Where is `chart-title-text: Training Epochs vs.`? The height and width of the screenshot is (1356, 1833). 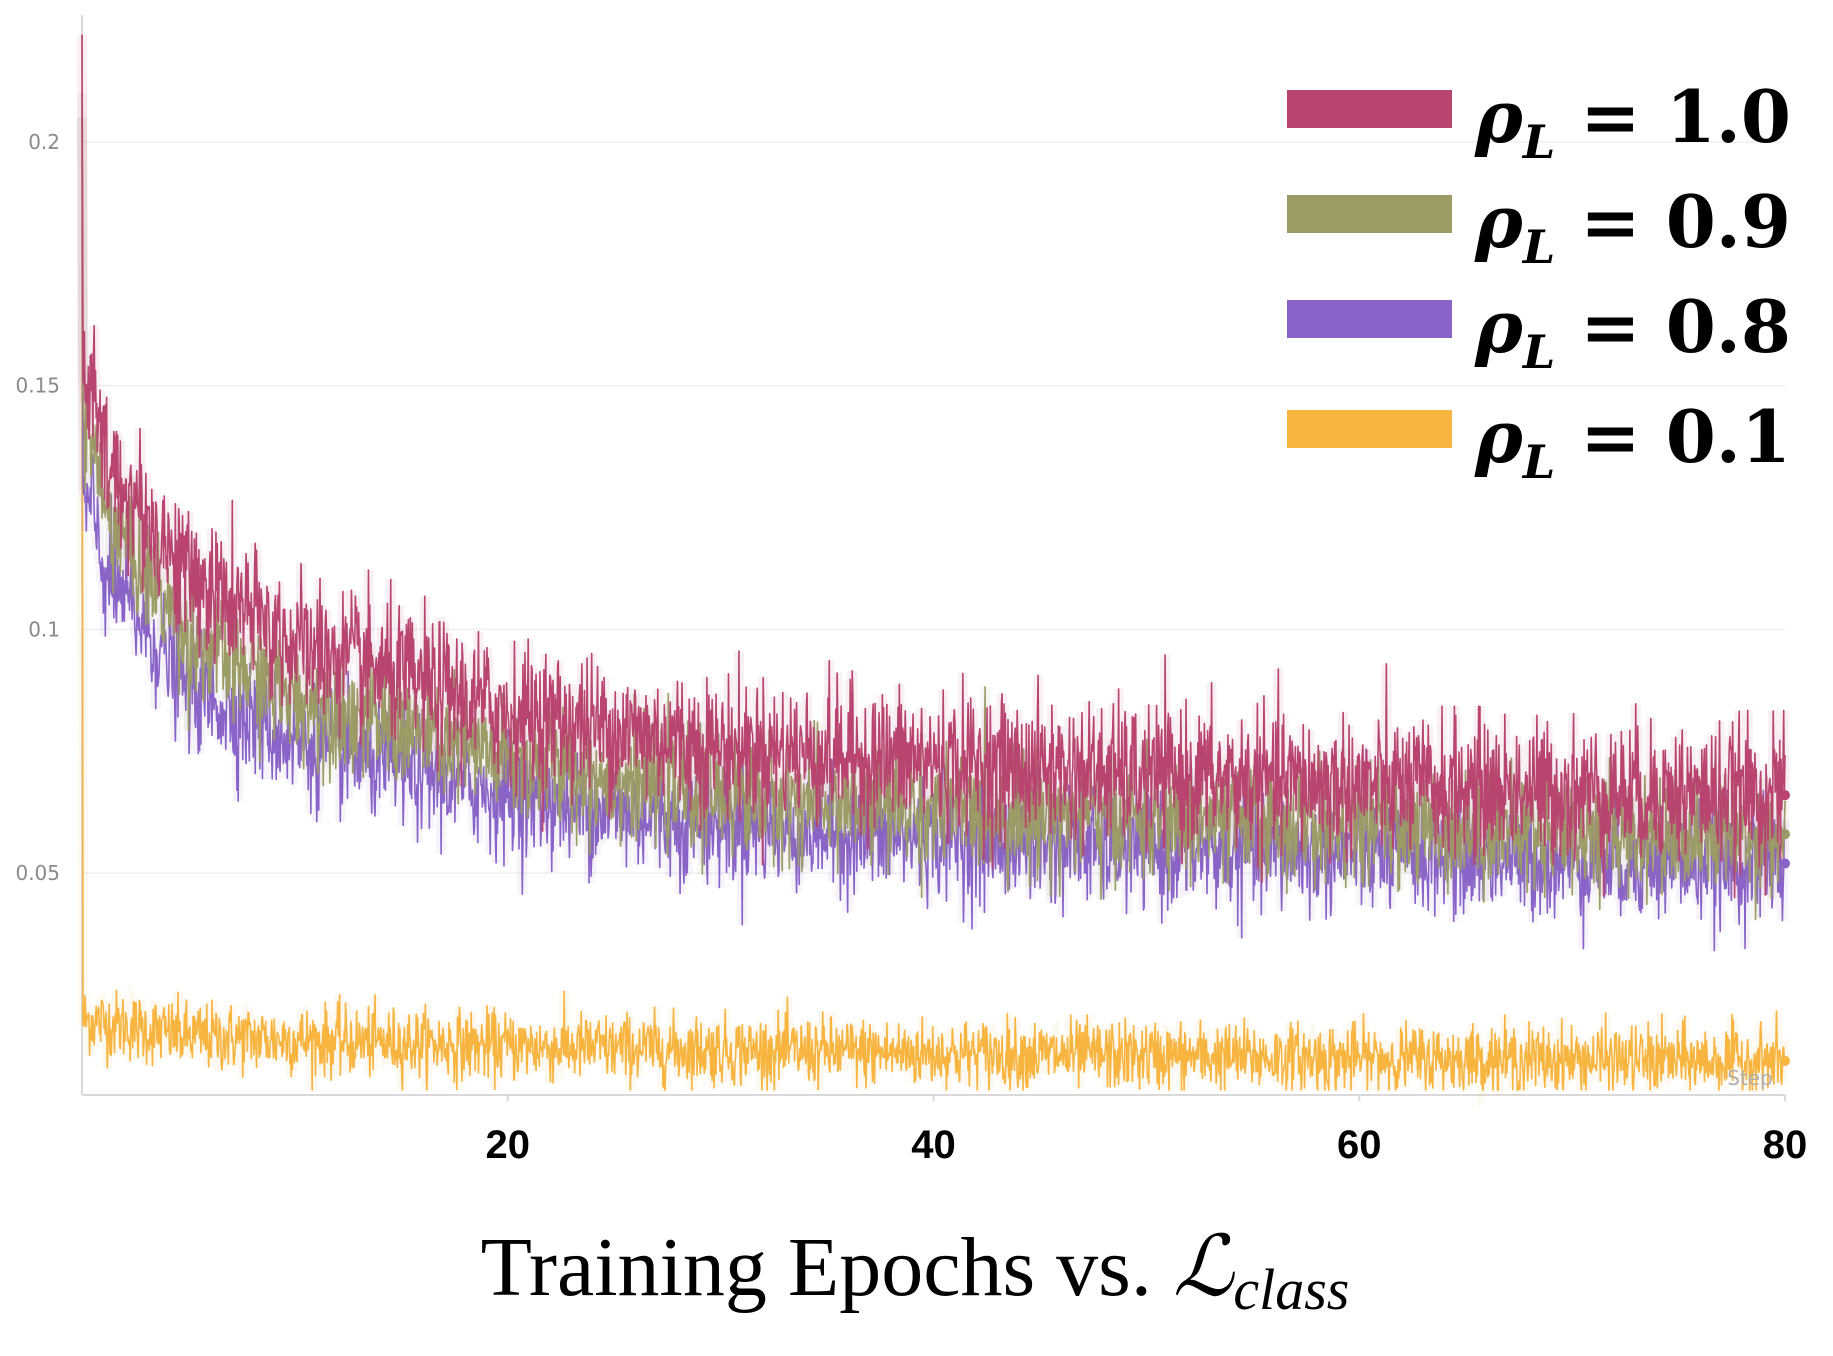
chart-title-text: Training Epochs vs. is located at coordinates (827, 1267).